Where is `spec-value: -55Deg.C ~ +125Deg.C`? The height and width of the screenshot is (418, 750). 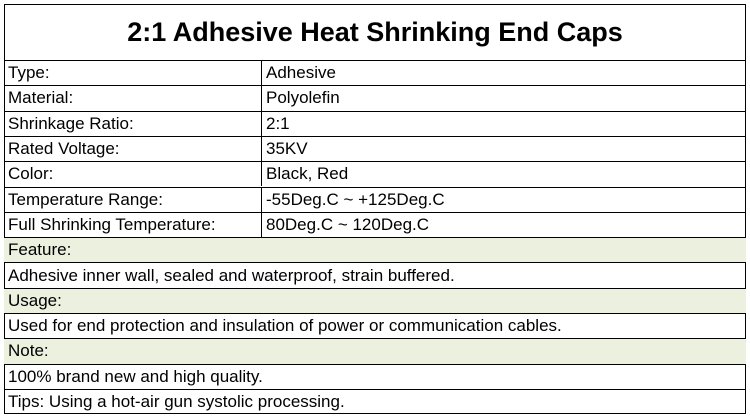 spec-value: -55Deg.C ~ +125Deg.C is located at coordinates (504, 199).